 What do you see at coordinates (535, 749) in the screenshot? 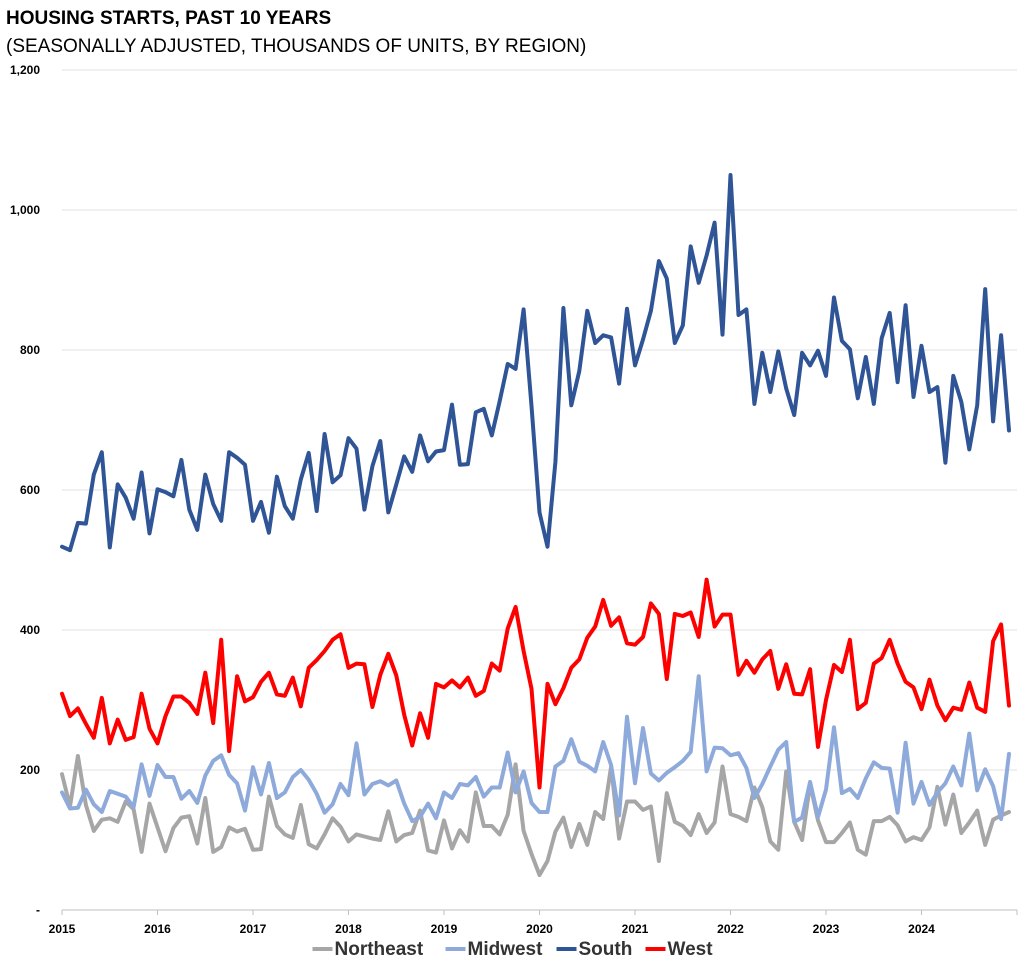
I see `series-line-midwest` at bounding box center [535, 749].